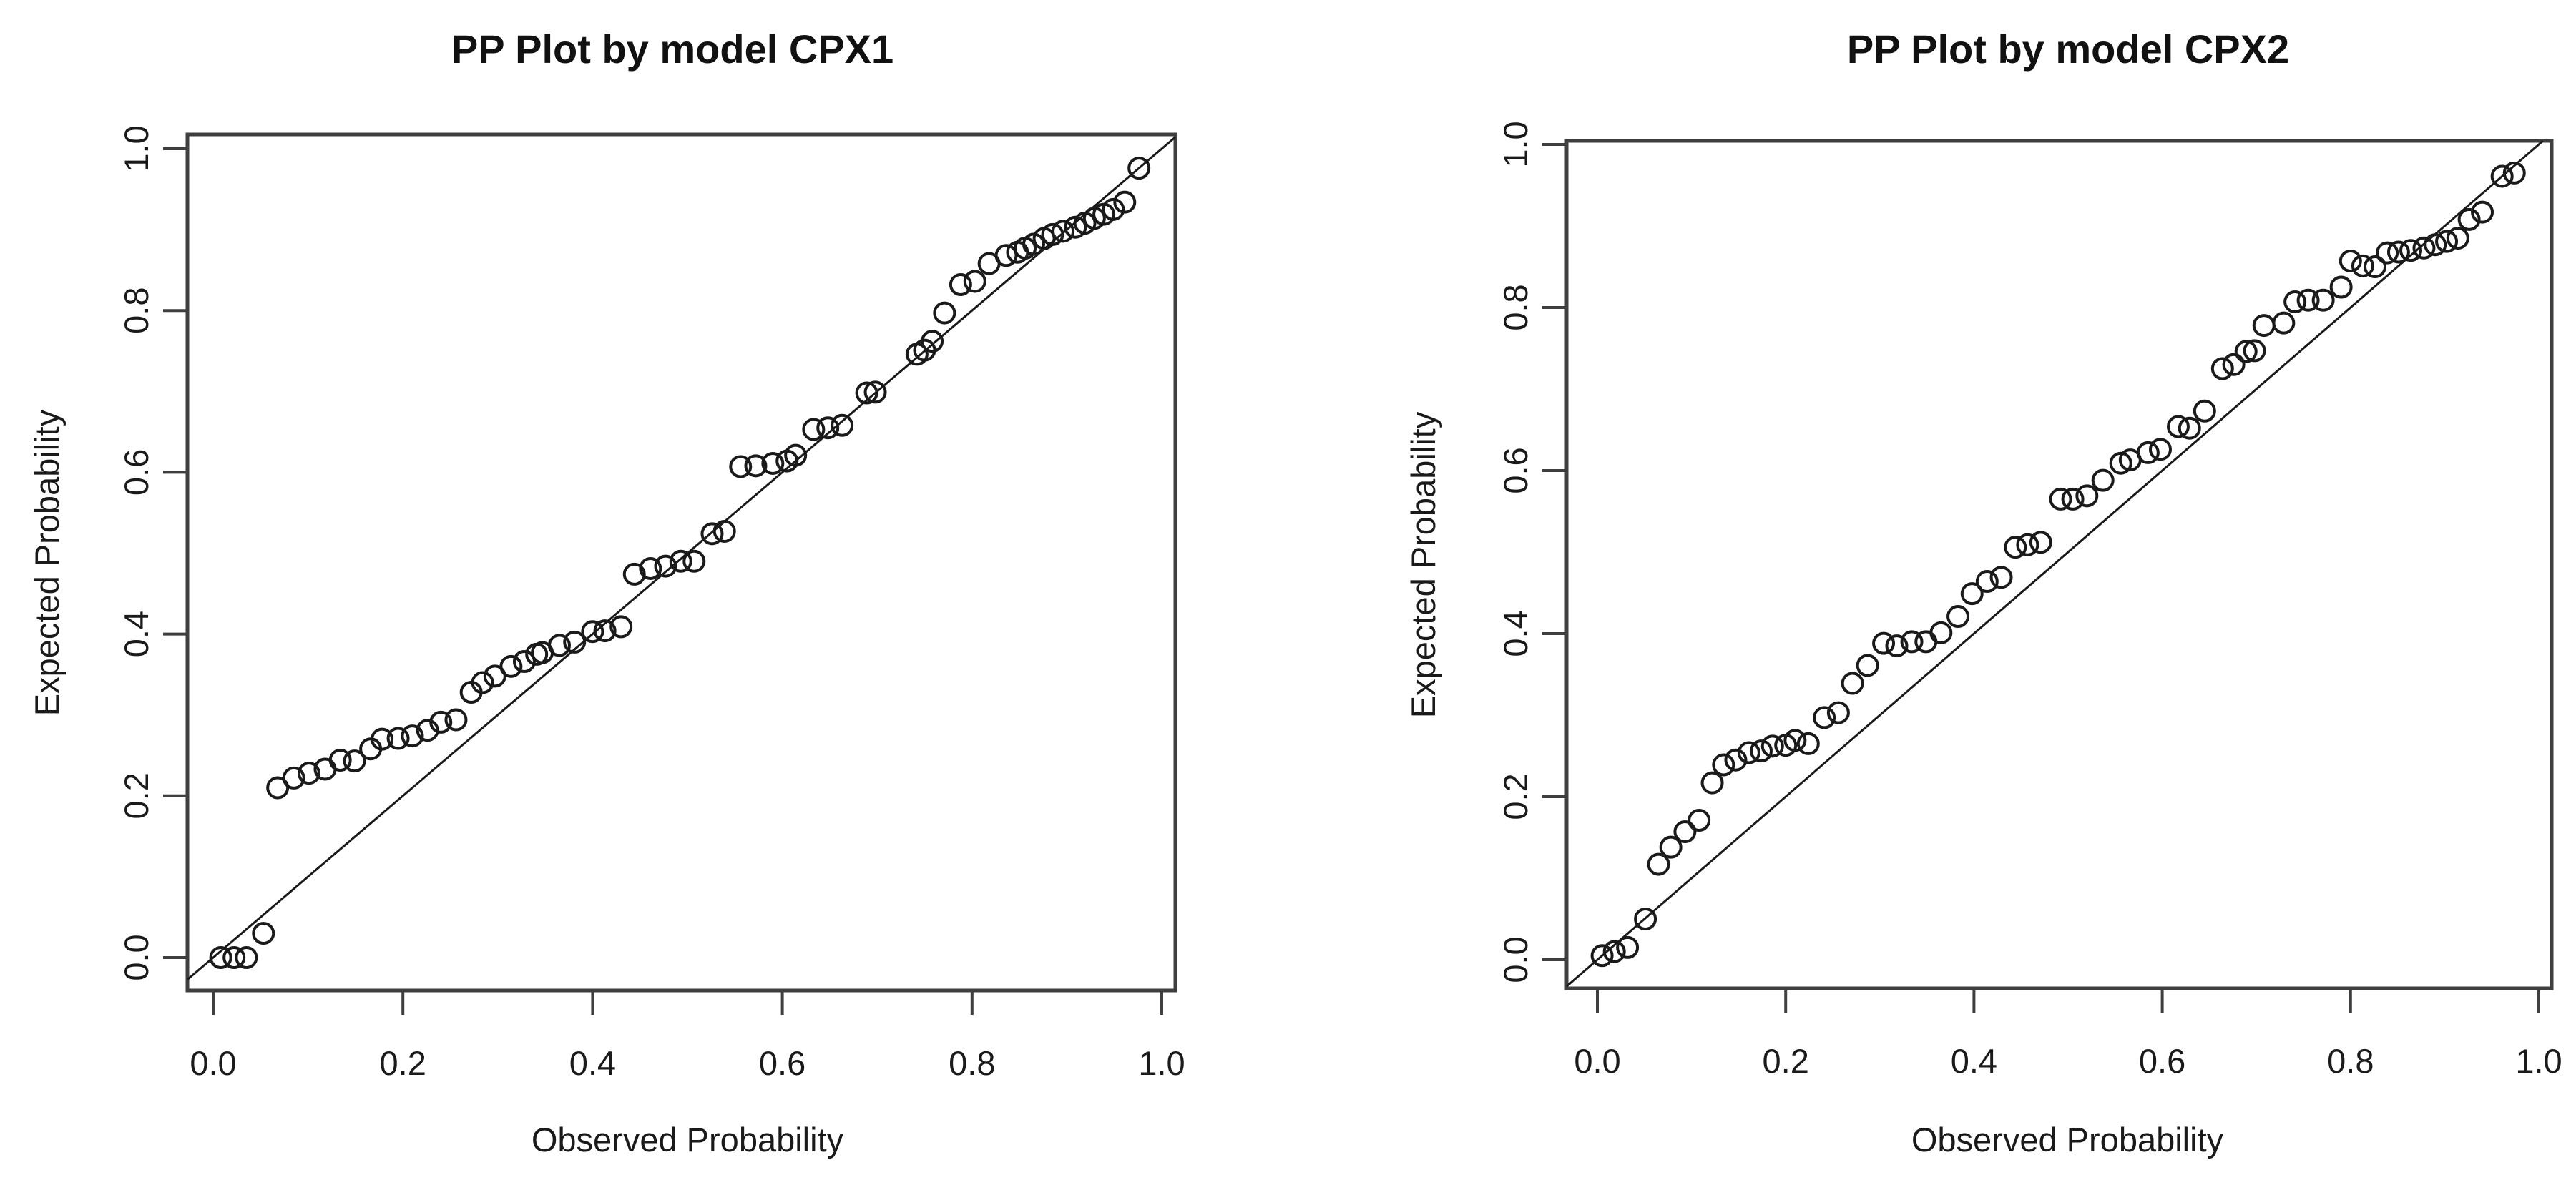 Image resolution: width=2576 pixels, height=1190 pixels. I want to click on y-tick-label: 1.0, so click(1516, 144).